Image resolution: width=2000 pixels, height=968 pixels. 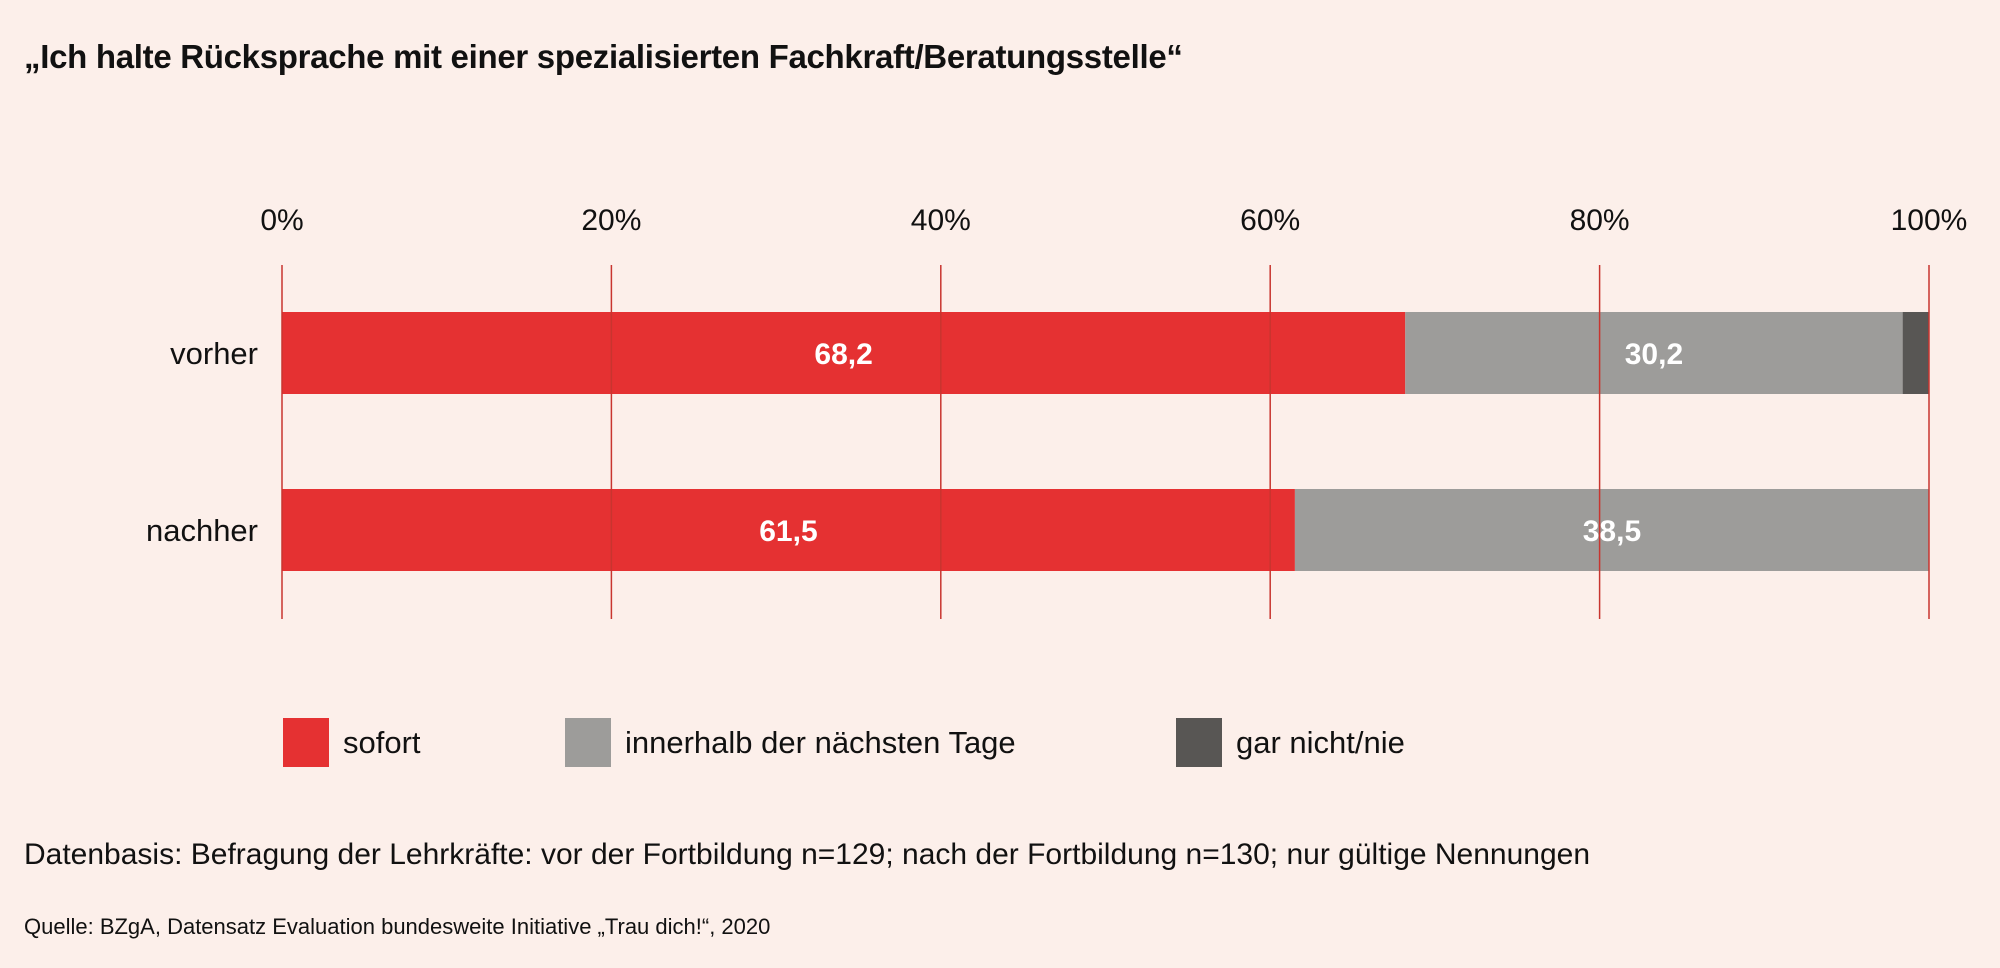 What do you see at coordinates (611, 220) in the screenshot?
I see `x-tick-label: 20%` at bounding box center [611, 220].